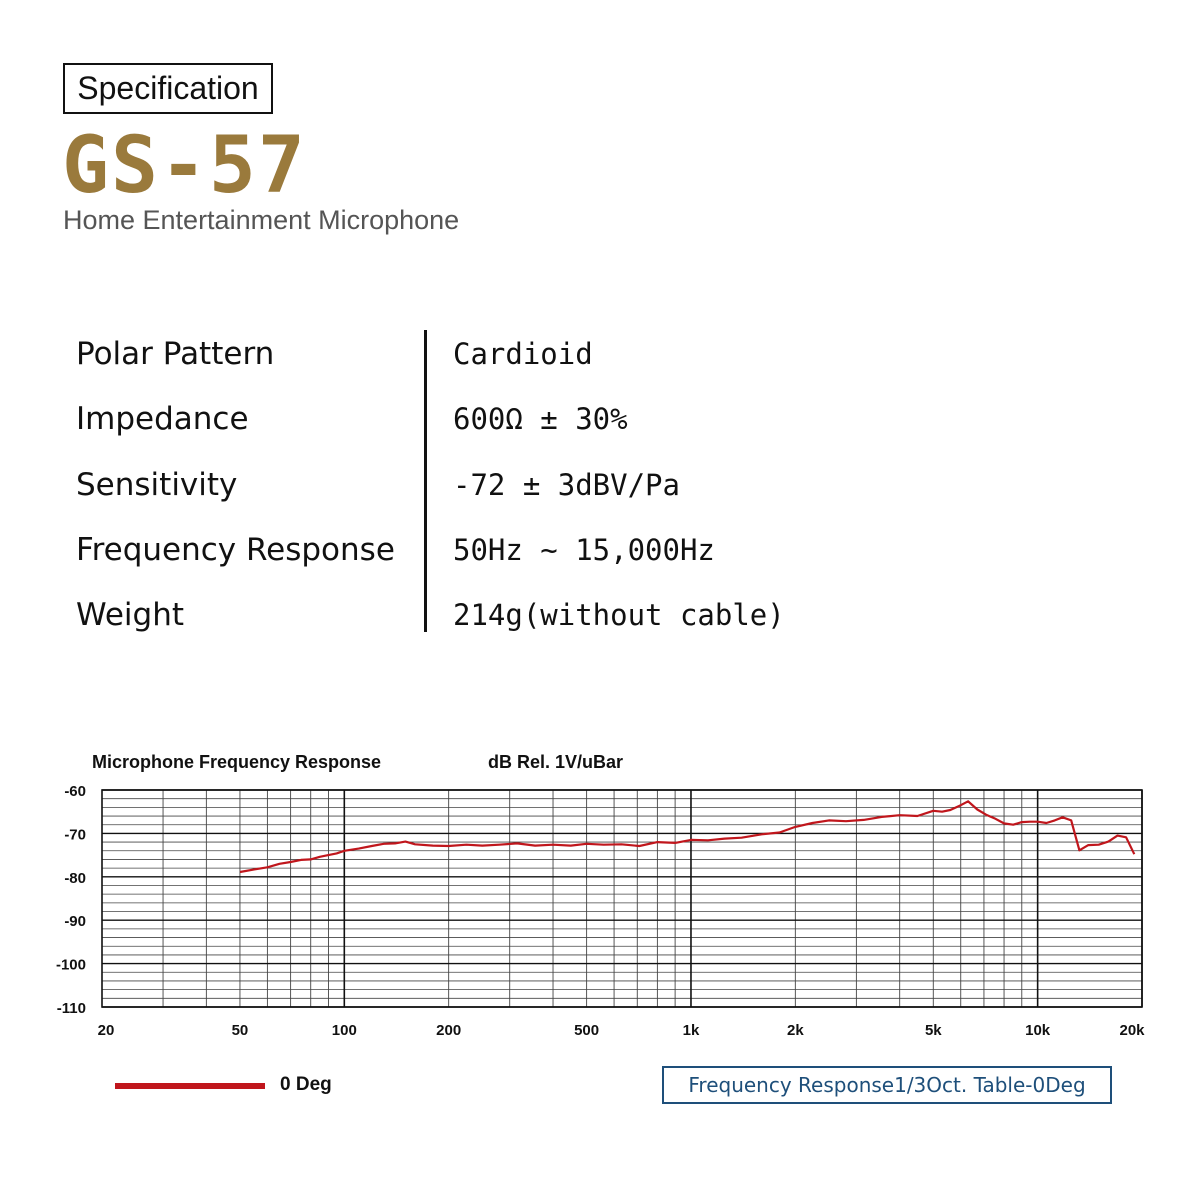 The height and width of the screenshot is (1200, 1200). Describe the element at coordinates (71, 1008) in the screenshot. I see `y-tick-label: -110` at that location.